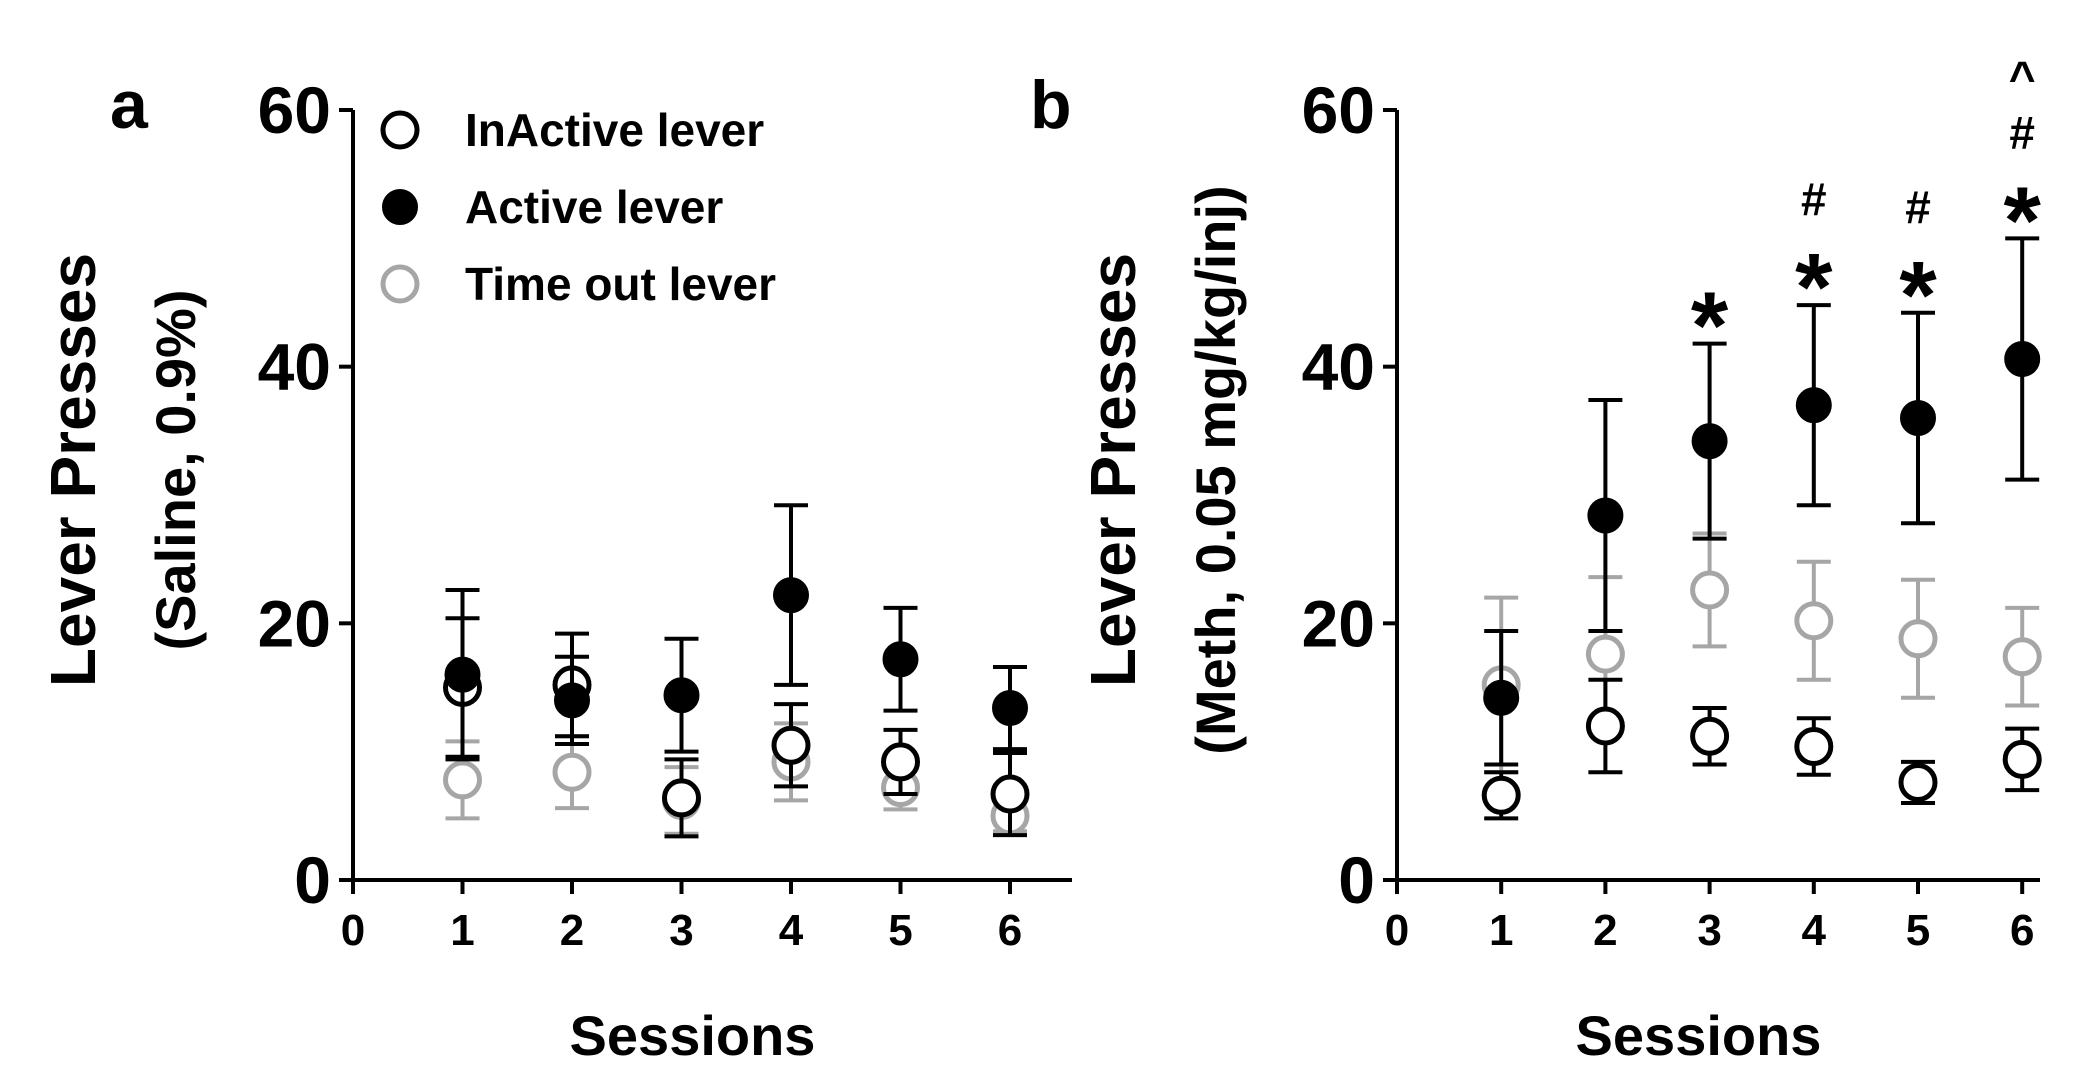  What do you see at coordinates (614, 130) in the screenshot?
I see `legend-label-inactive: InActive lever` at bounding box center [614, 130].